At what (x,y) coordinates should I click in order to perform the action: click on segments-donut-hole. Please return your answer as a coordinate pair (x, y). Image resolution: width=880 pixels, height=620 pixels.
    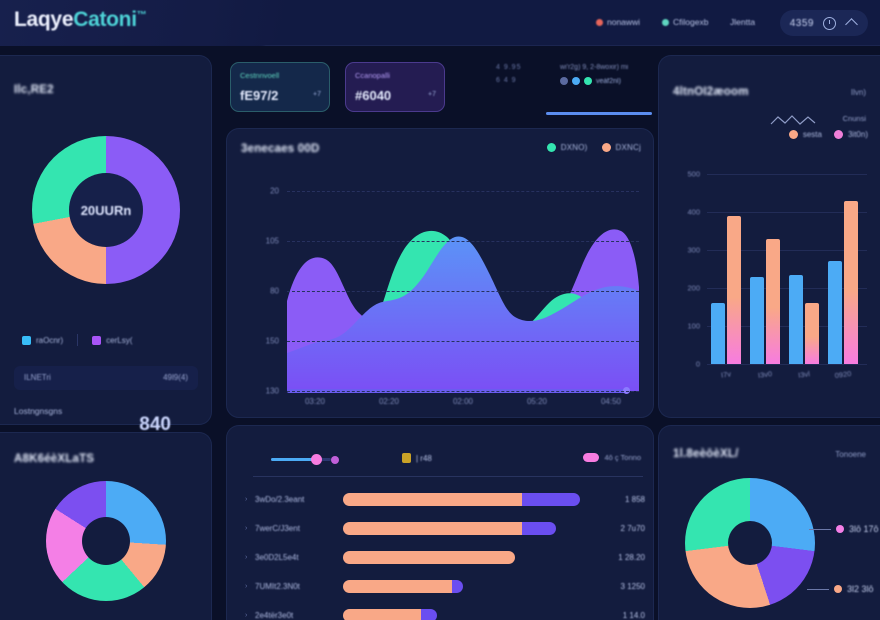
    Looking at the image, I should click on (106, 541).